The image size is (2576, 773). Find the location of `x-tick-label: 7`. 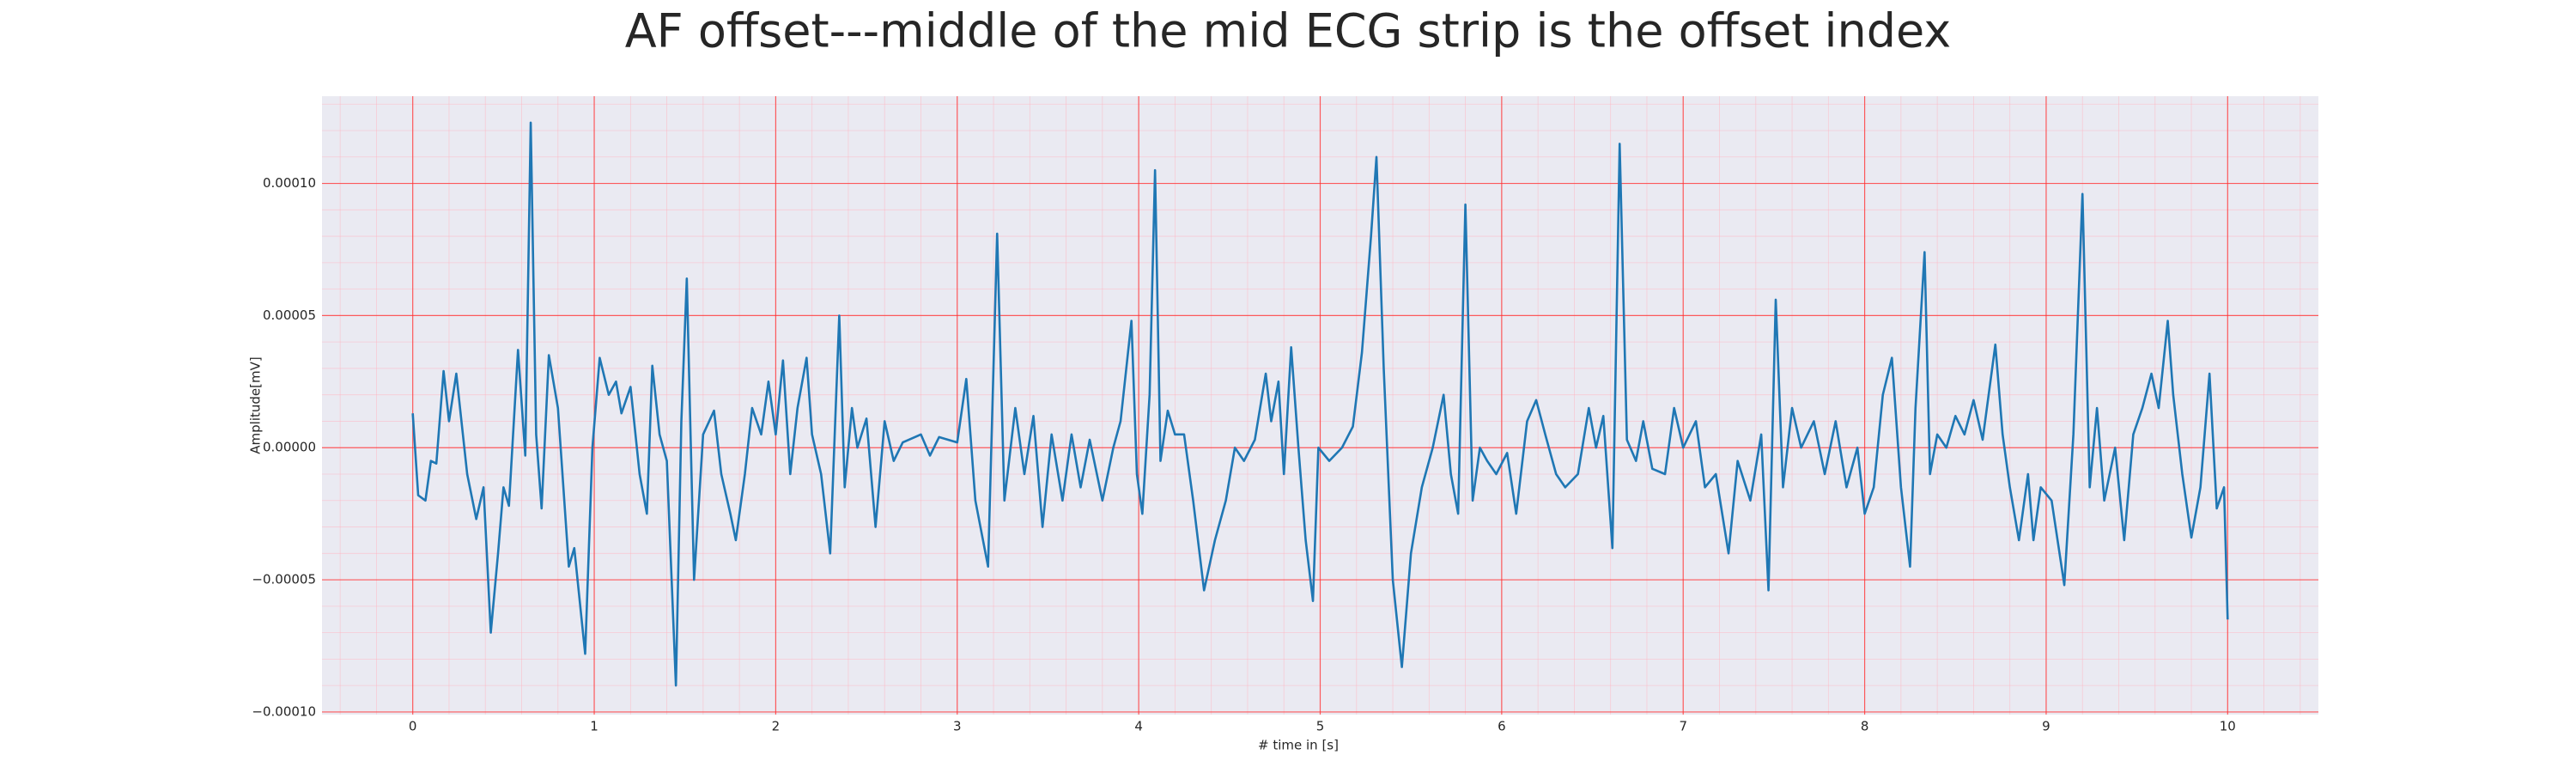

x-tick-label: 7 is located at coordinates (1683, 726).